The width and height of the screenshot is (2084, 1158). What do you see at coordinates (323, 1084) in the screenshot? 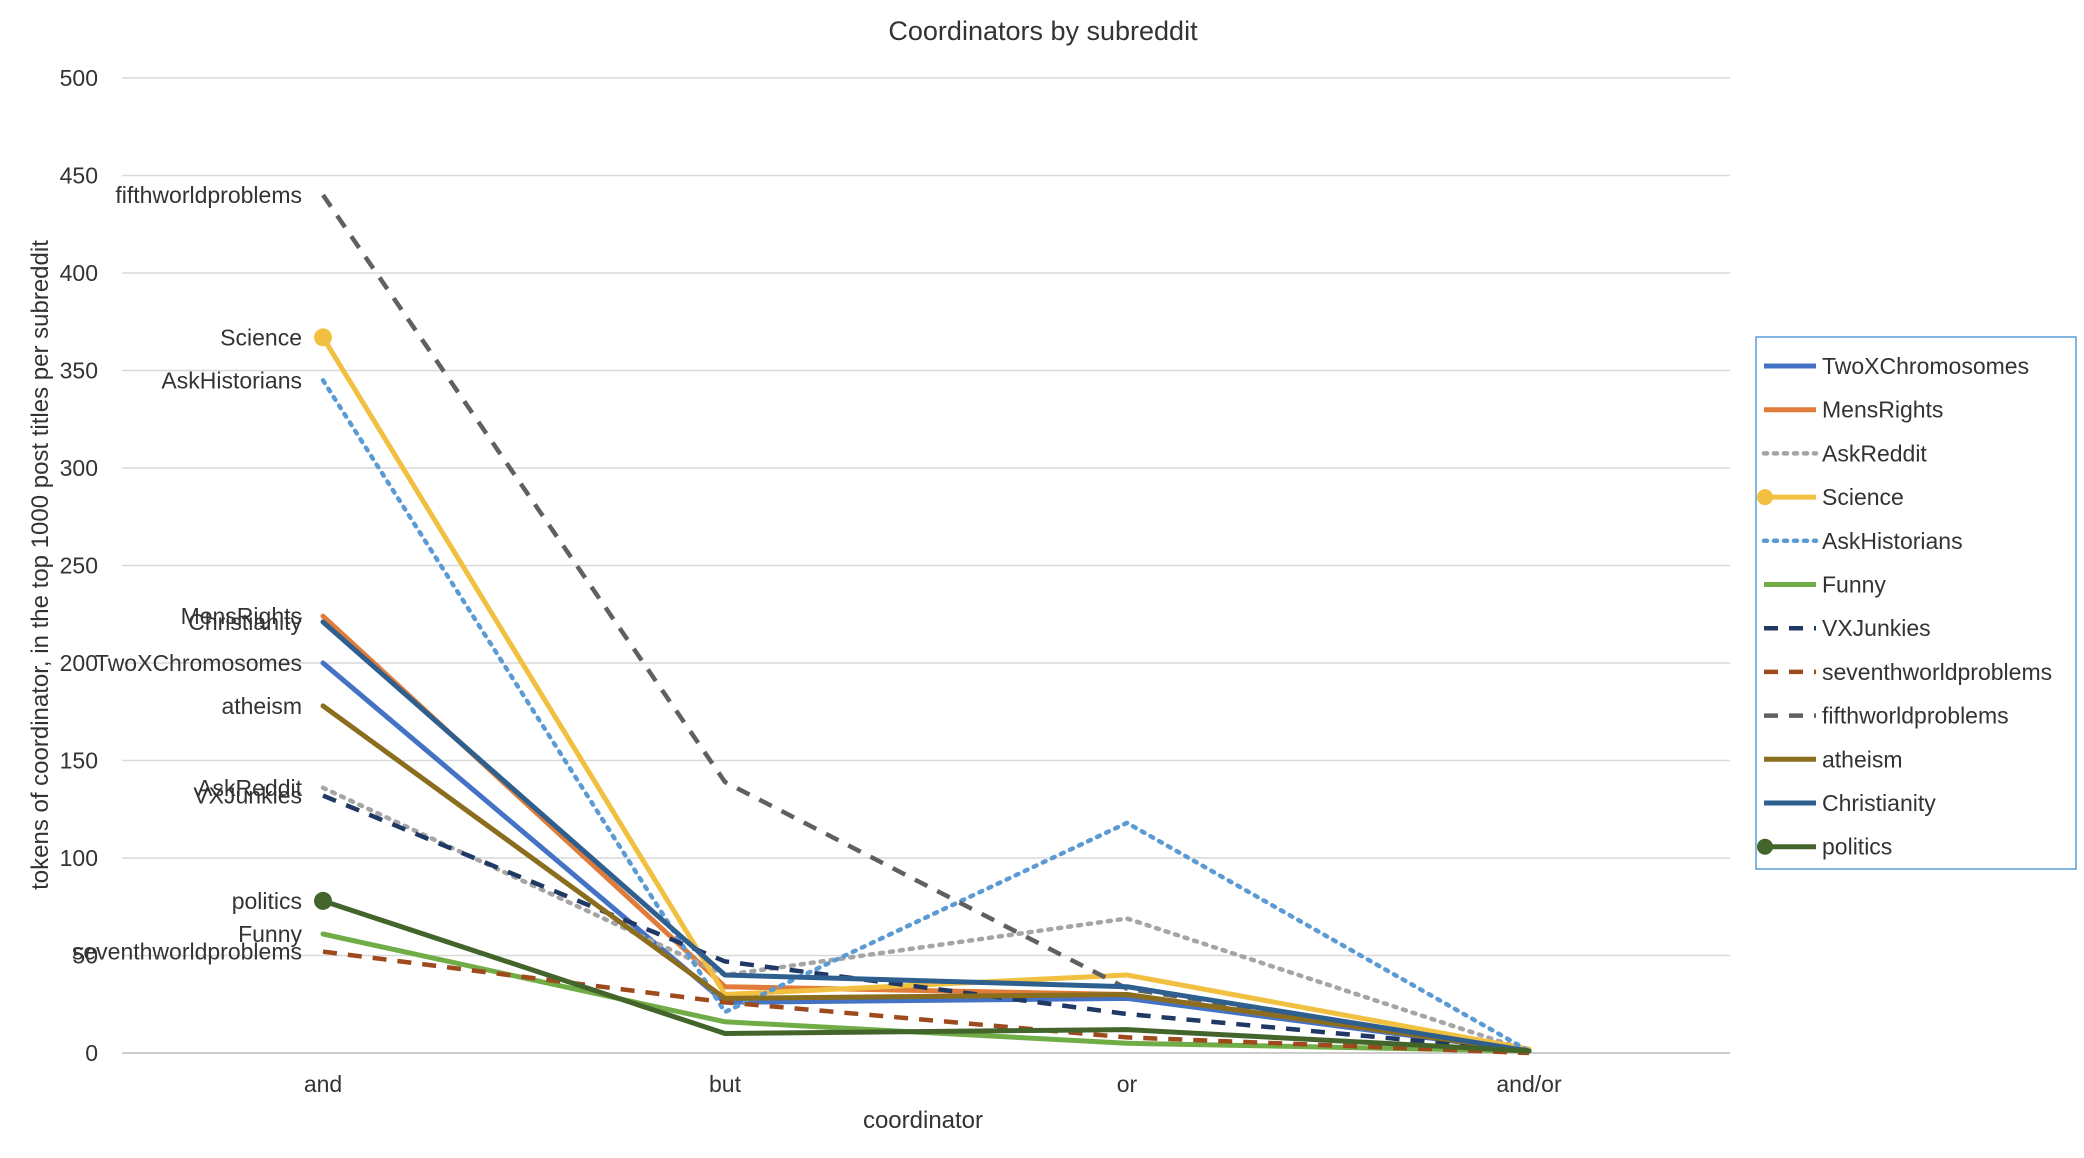
I see `x-tick-label: and` at bounding box center [323, 1084].